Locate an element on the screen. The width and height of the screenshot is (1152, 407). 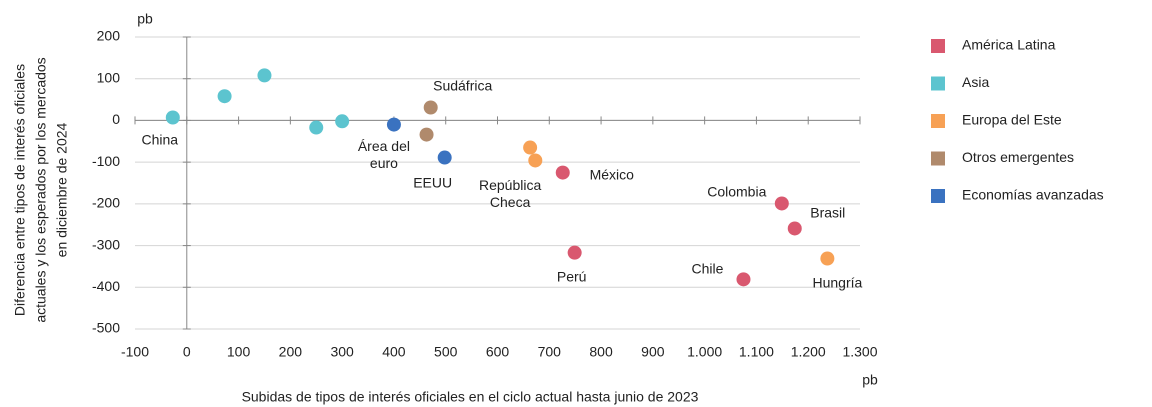
x-tick-label: 500 is located at coordinates (446, 352).